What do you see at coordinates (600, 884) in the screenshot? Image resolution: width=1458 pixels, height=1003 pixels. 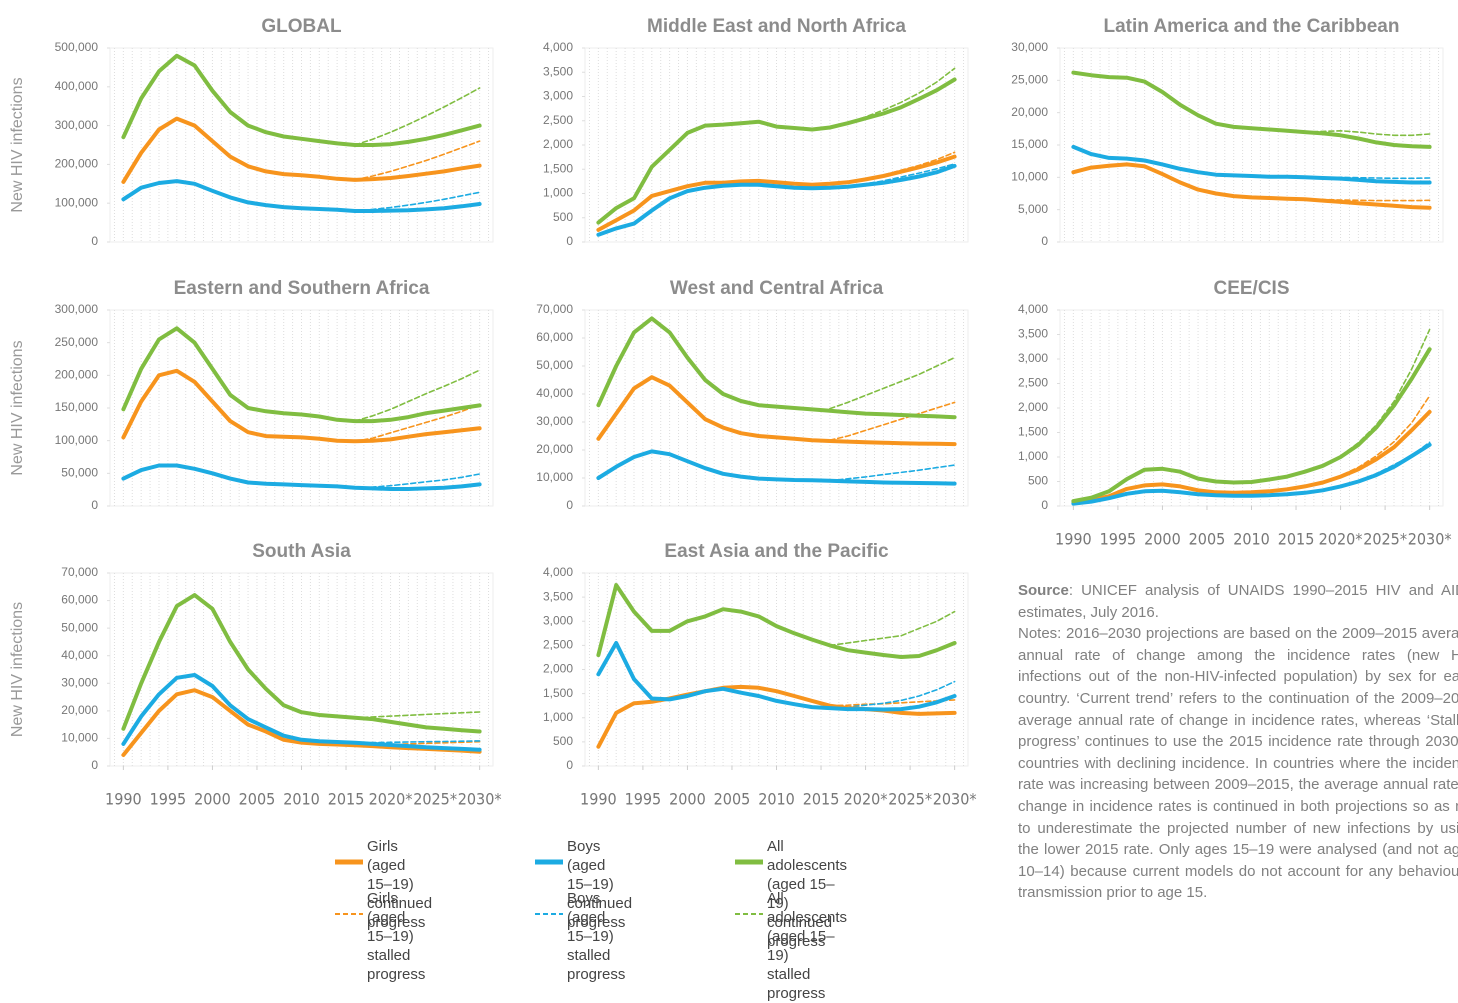 I see `legend-label: Boys (aged 15–19) continued progress` at bounding box center [600, 884].